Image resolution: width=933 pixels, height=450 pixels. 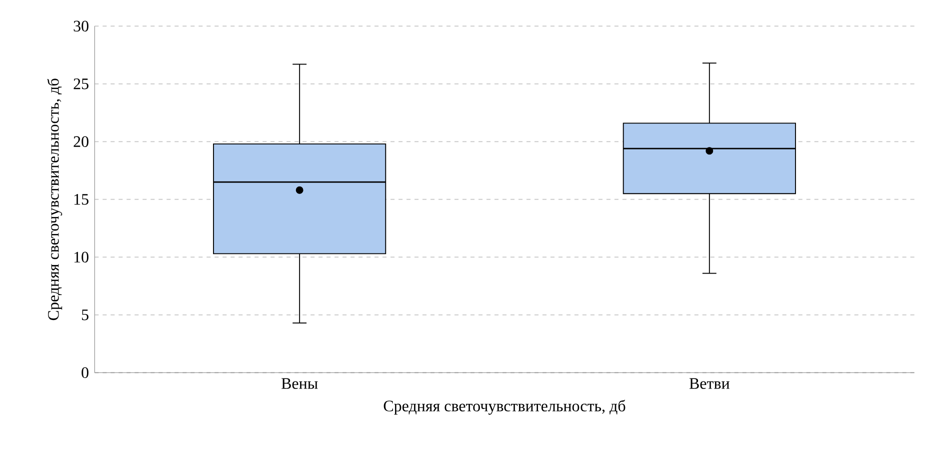 What do you see at coordinates (81, 26) in the screenshot?
I see `y-tick-label: 30` at bounding box center [81, 26].